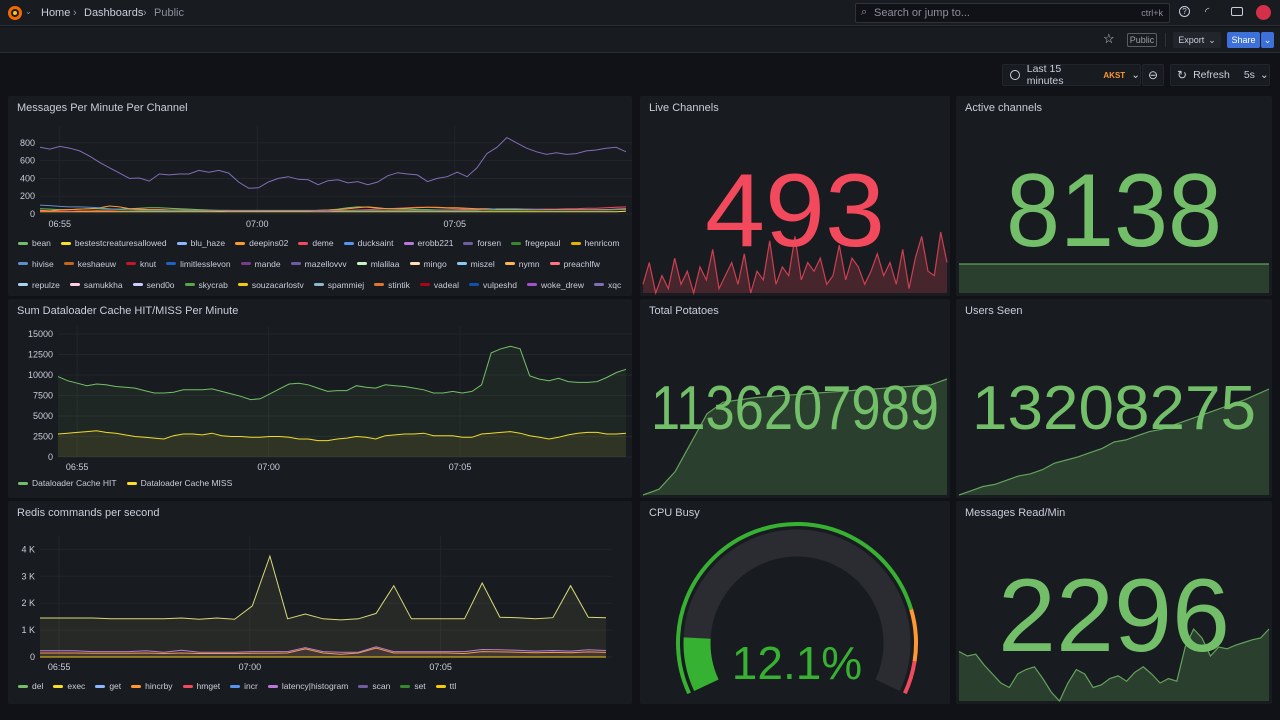 The image size is (1280, 720). Describe the element at coordinates (1243, 40) in the screenshot. I see `share-button: Share` at that location.